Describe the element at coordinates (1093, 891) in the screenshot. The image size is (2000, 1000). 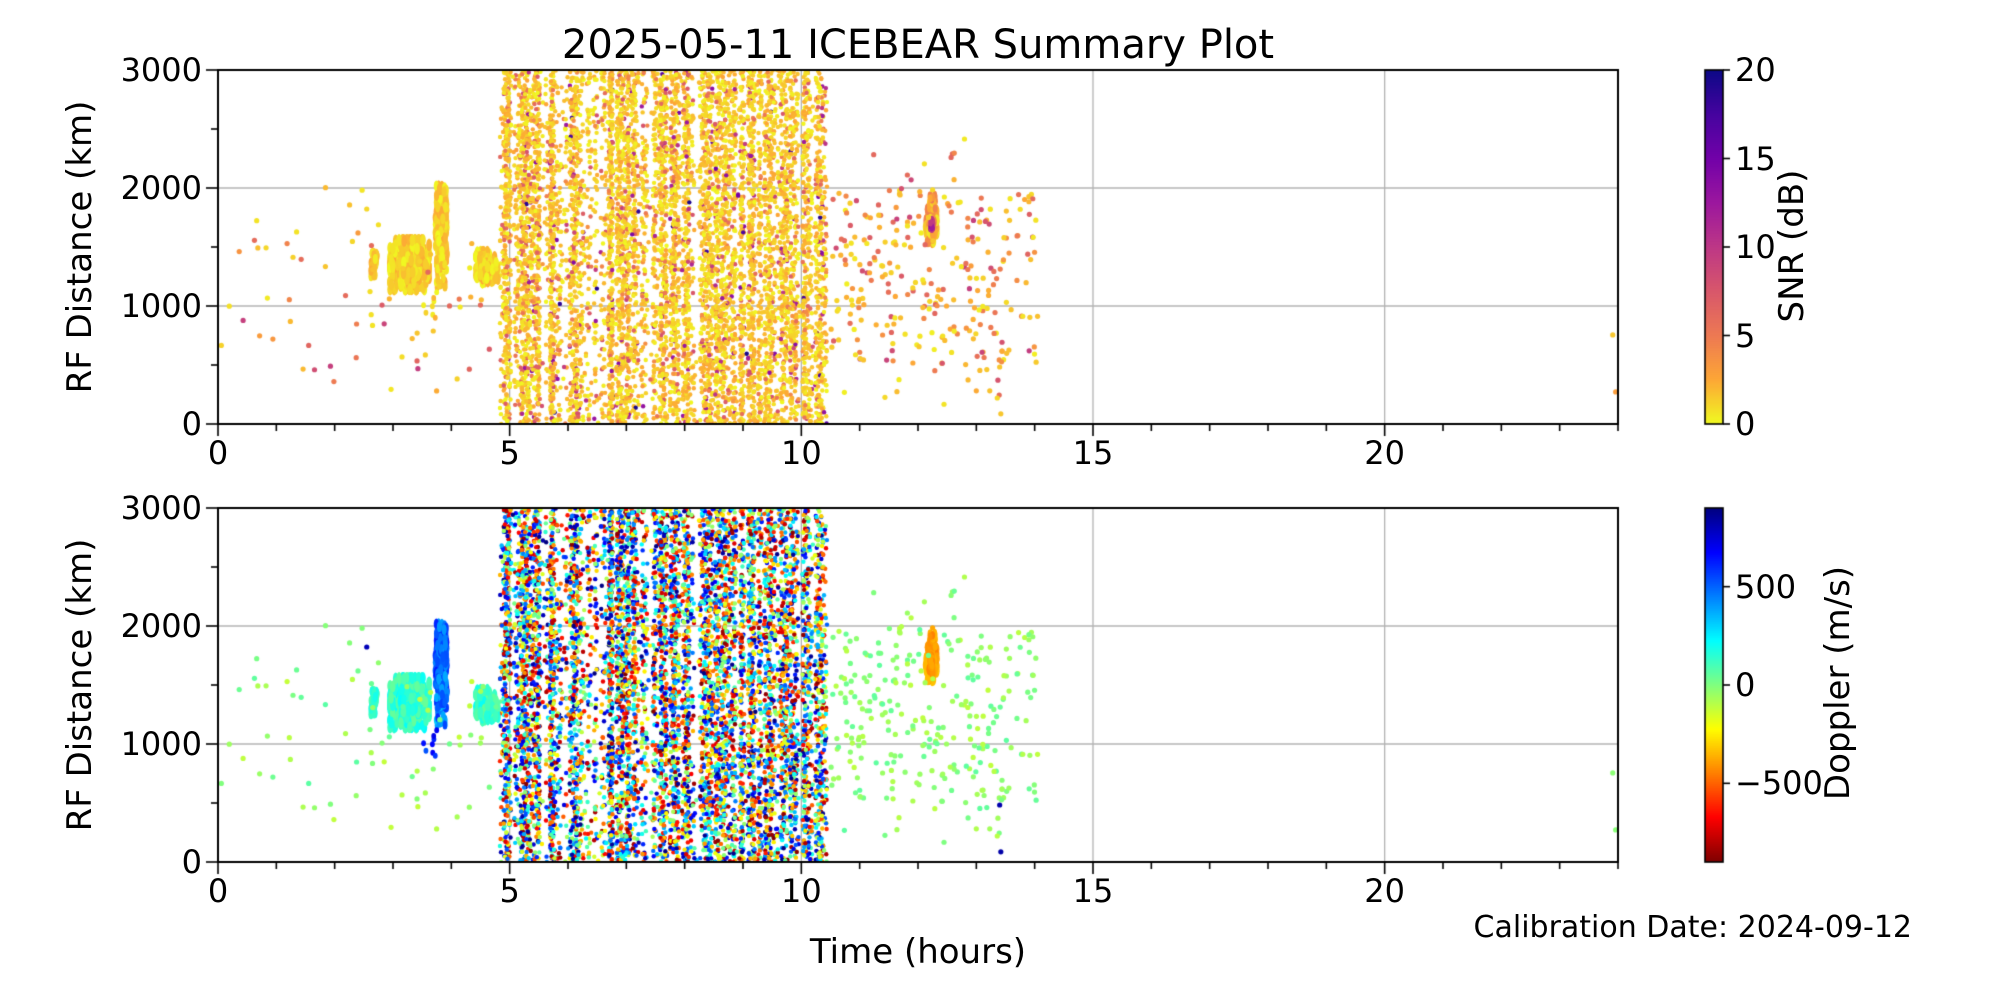
I see `doppler-panel-x-tick-15: 15` at that location.